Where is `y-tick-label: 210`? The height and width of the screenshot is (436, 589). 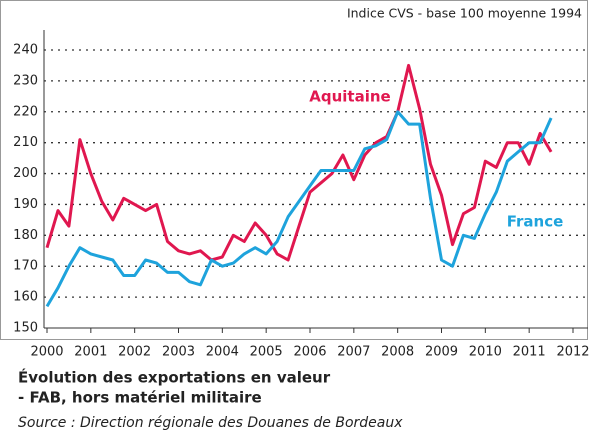
y-tick-label: 210 is located at coordinates (25, 142).